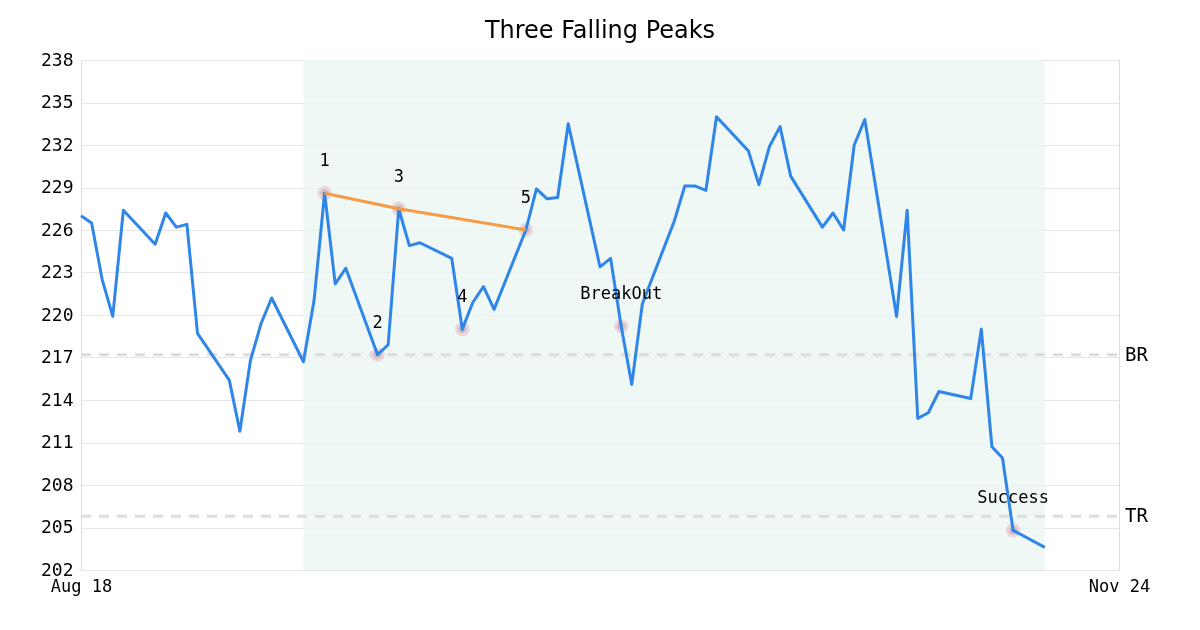 This screenshot has width=1200, height=630. Describe the element at coordinates (57, 441) in the screenshot. I see `y-tick-label: 211` at that location.